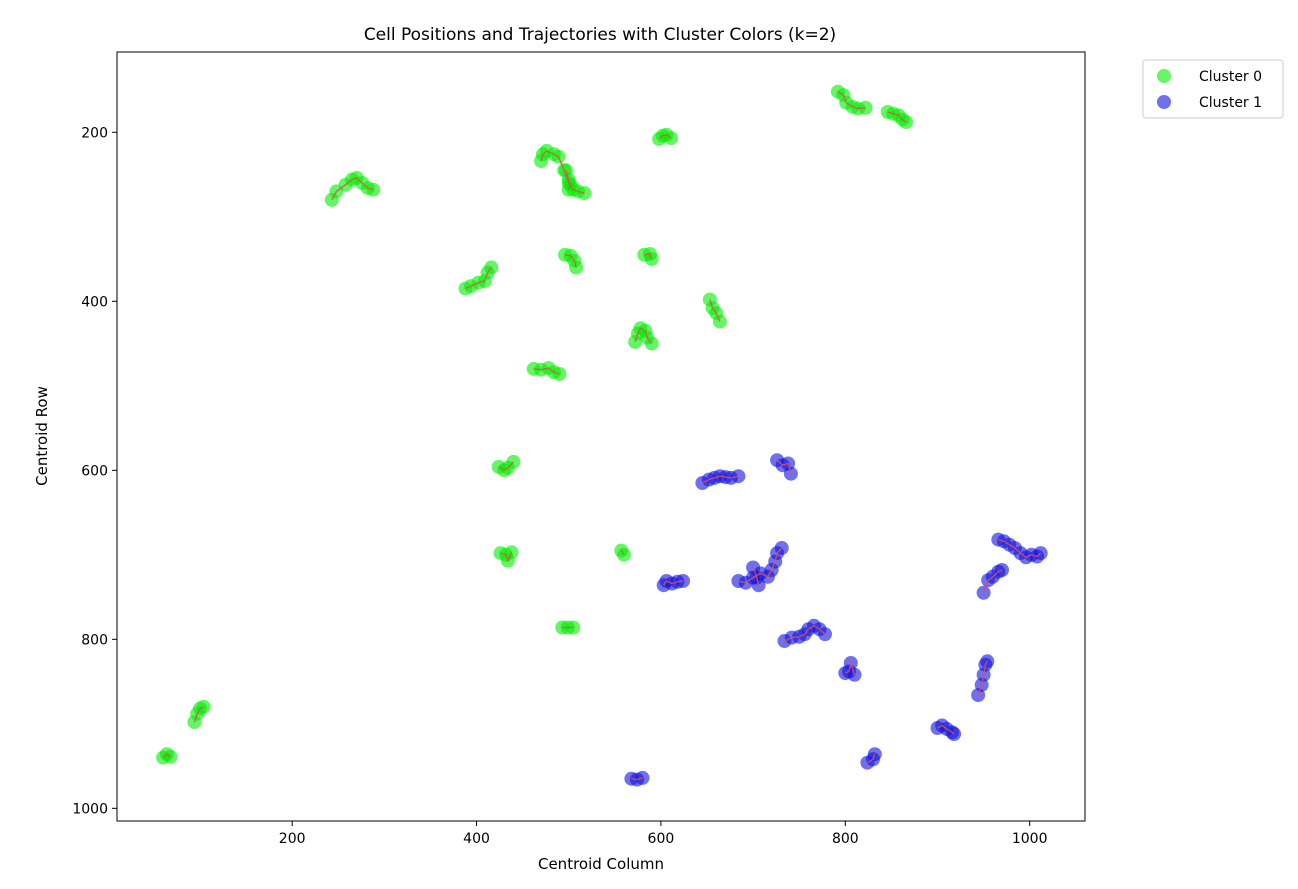  Describe the element at coordinates (292, 839) in the screenshot. I see `x-tick-label: 200` at that location.